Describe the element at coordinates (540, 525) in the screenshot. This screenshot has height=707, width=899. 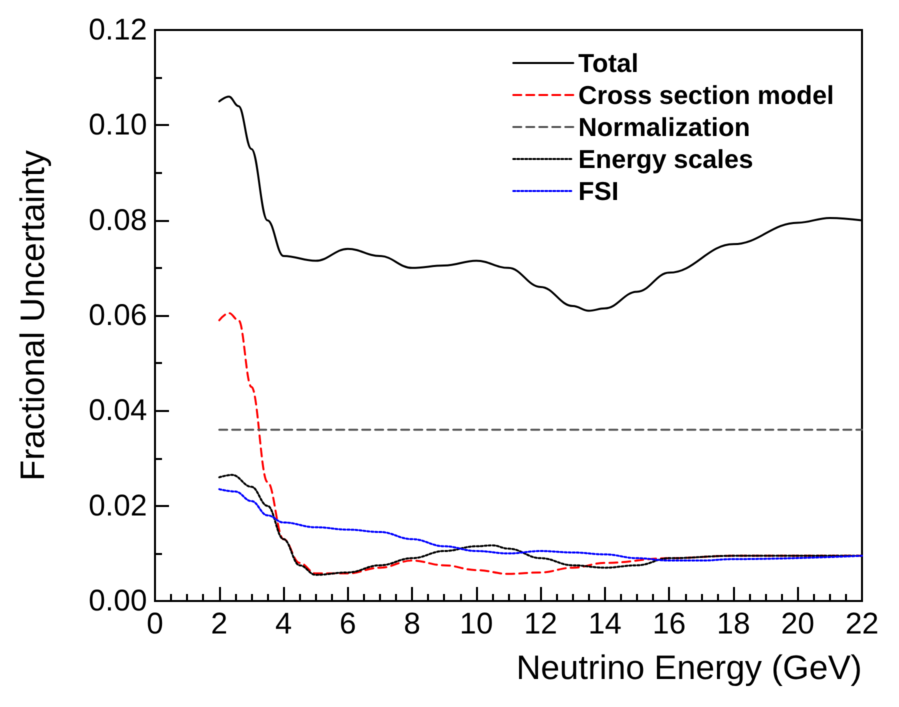
I see `line-series` at that location.